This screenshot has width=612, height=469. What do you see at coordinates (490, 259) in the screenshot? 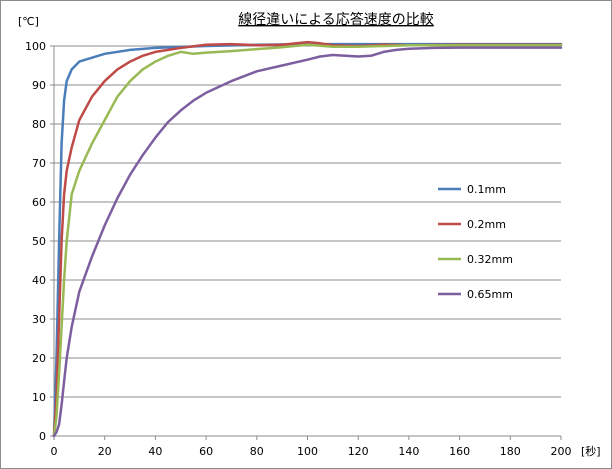
I see `legend-label: 0.32mm` at bounding box center [490, 259].